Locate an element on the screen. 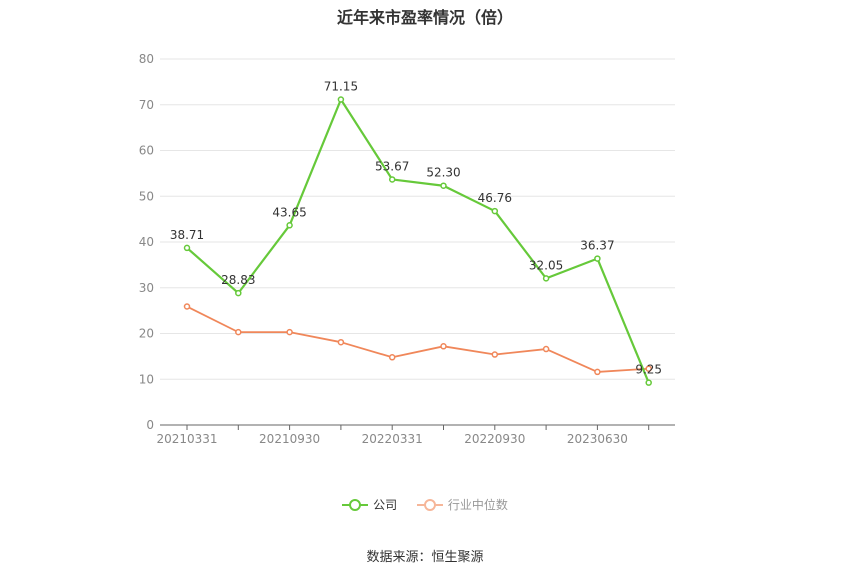 The height and width of the screenshot is (575, 850). legend-industry-label: 行业中位数 is located at coordinates (477, 505).